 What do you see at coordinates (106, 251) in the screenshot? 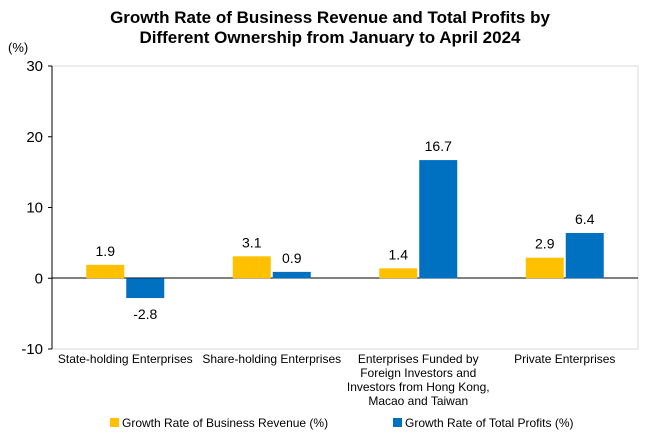
I see `data-label: 1.9` at bounding box center [106, 251].